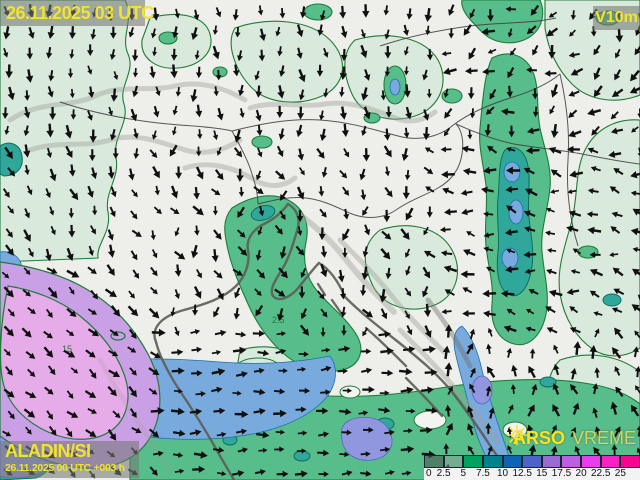  Describe the element at coordinates (538, 437) in the screenshot. I see `agency-name: ARSO` at that location.